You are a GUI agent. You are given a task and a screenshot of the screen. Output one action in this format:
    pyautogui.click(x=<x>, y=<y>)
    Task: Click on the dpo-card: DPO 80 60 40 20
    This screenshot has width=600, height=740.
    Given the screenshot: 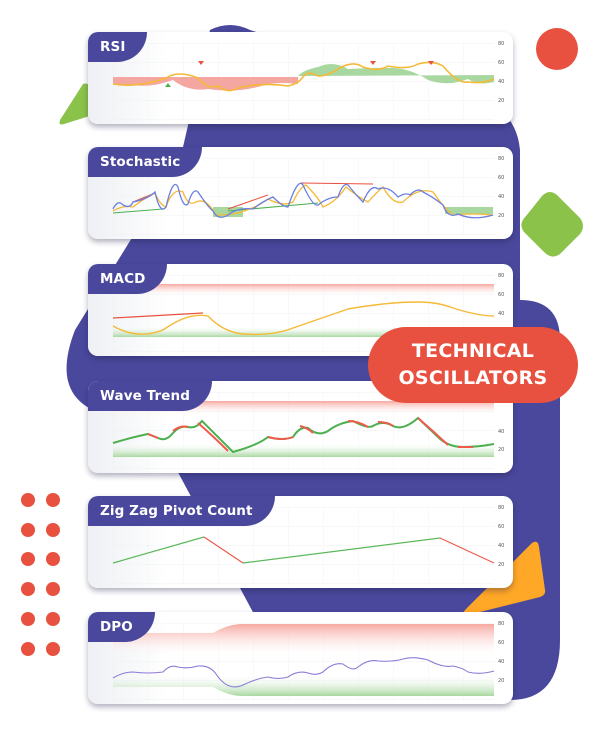 What is the action you would take?
    pyautogui.click(x=300, y=658)
    